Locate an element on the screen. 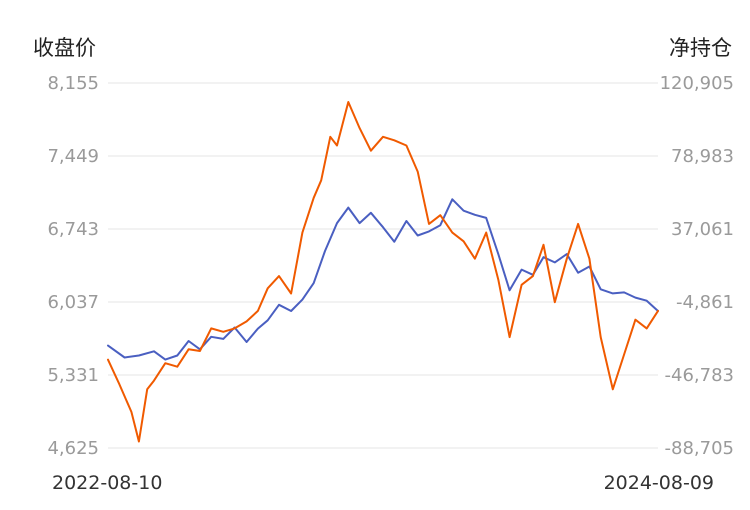  right-tick-label: 37,061 is located at coordinates (702, 229).